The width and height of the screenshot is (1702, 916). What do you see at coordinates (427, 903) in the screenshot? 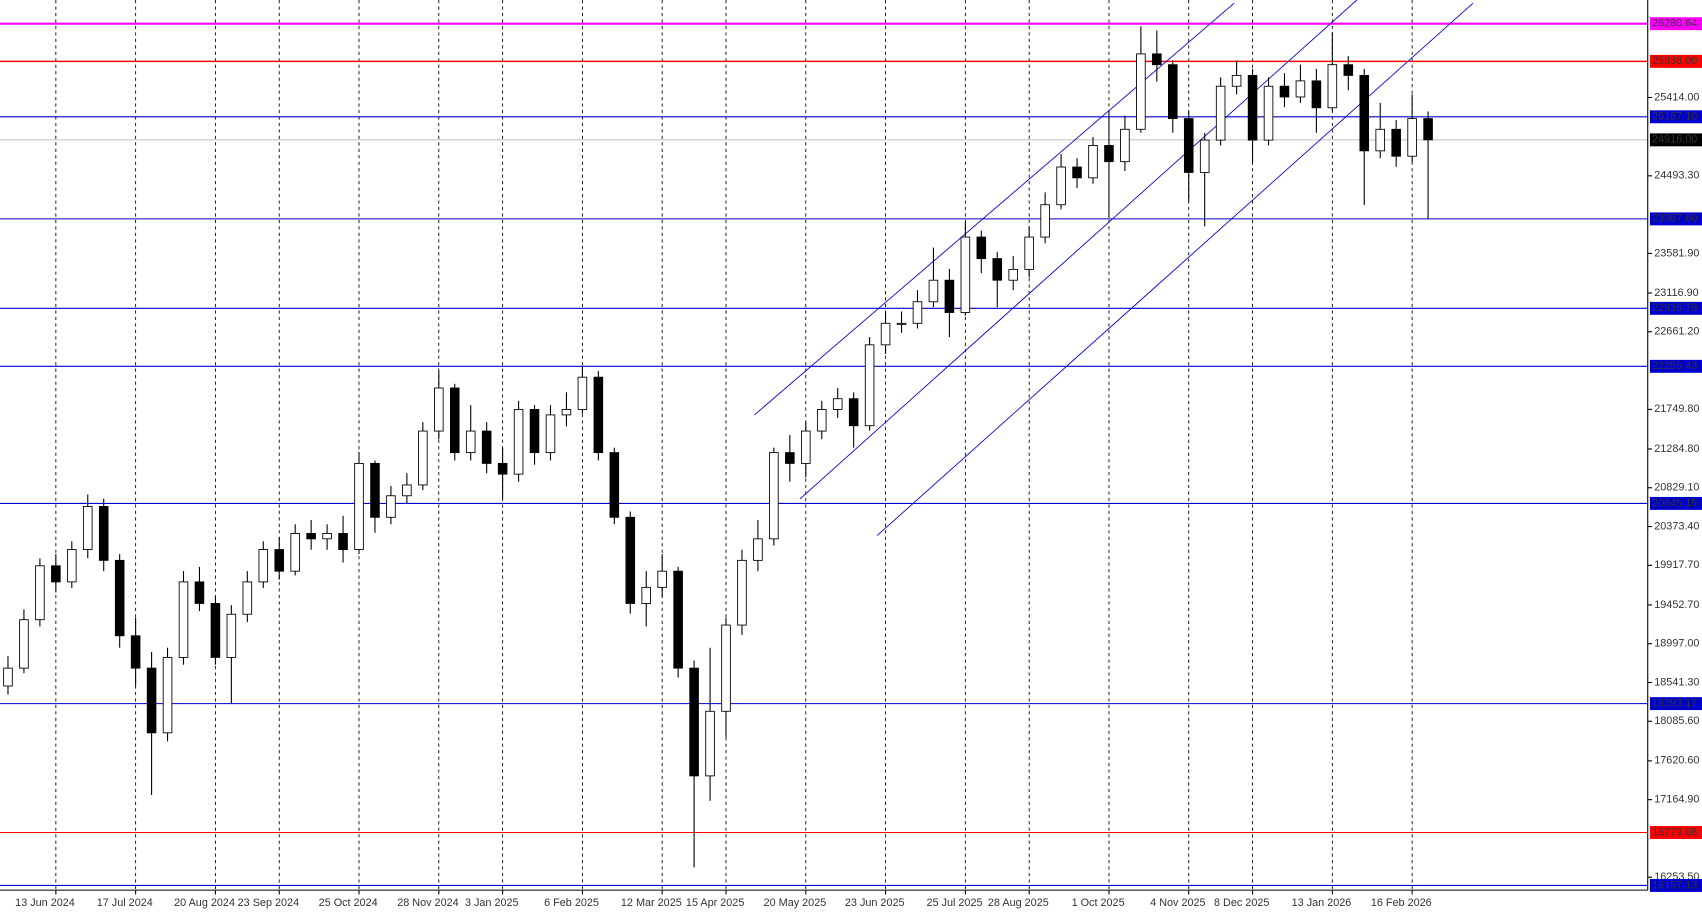
I see `x-tick-label: 28 Nov 2024` at bounding box center [427, 903].